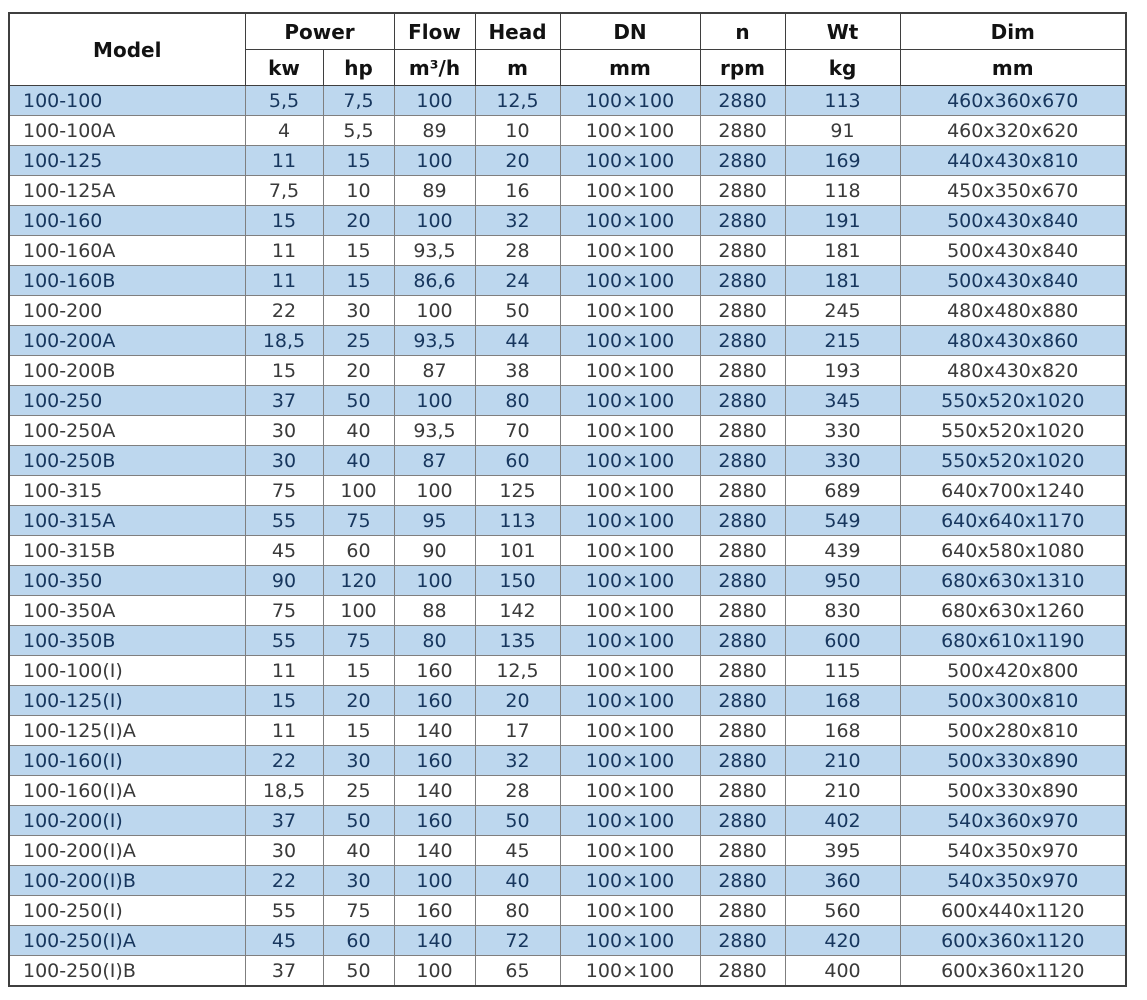  What do you see at coordinates (434, 130) in the screenshot?
I see `cell-flow: 89` at bounding box center [434, 130].